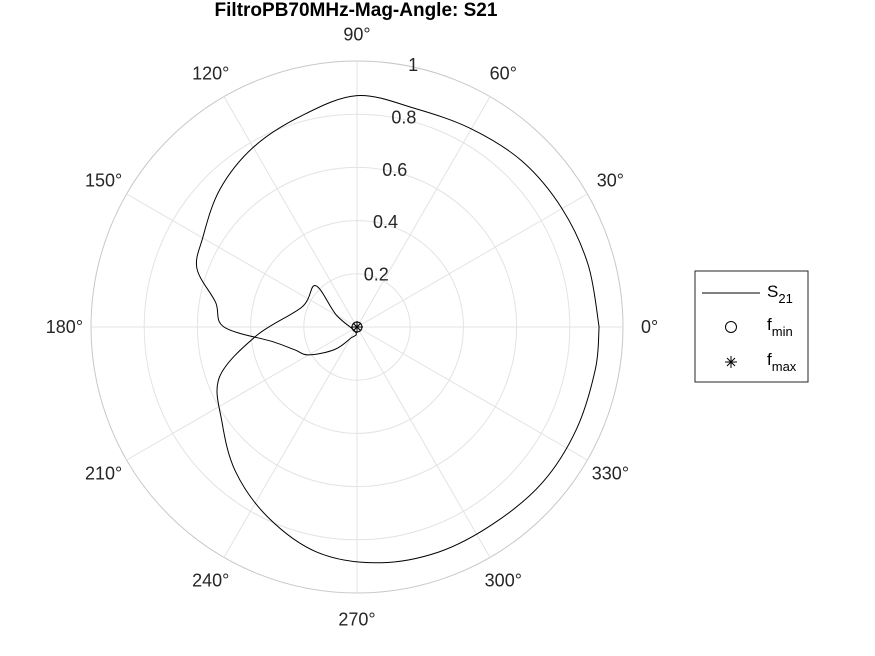  I want to click on legend-circle-icon, so click(731, 327).